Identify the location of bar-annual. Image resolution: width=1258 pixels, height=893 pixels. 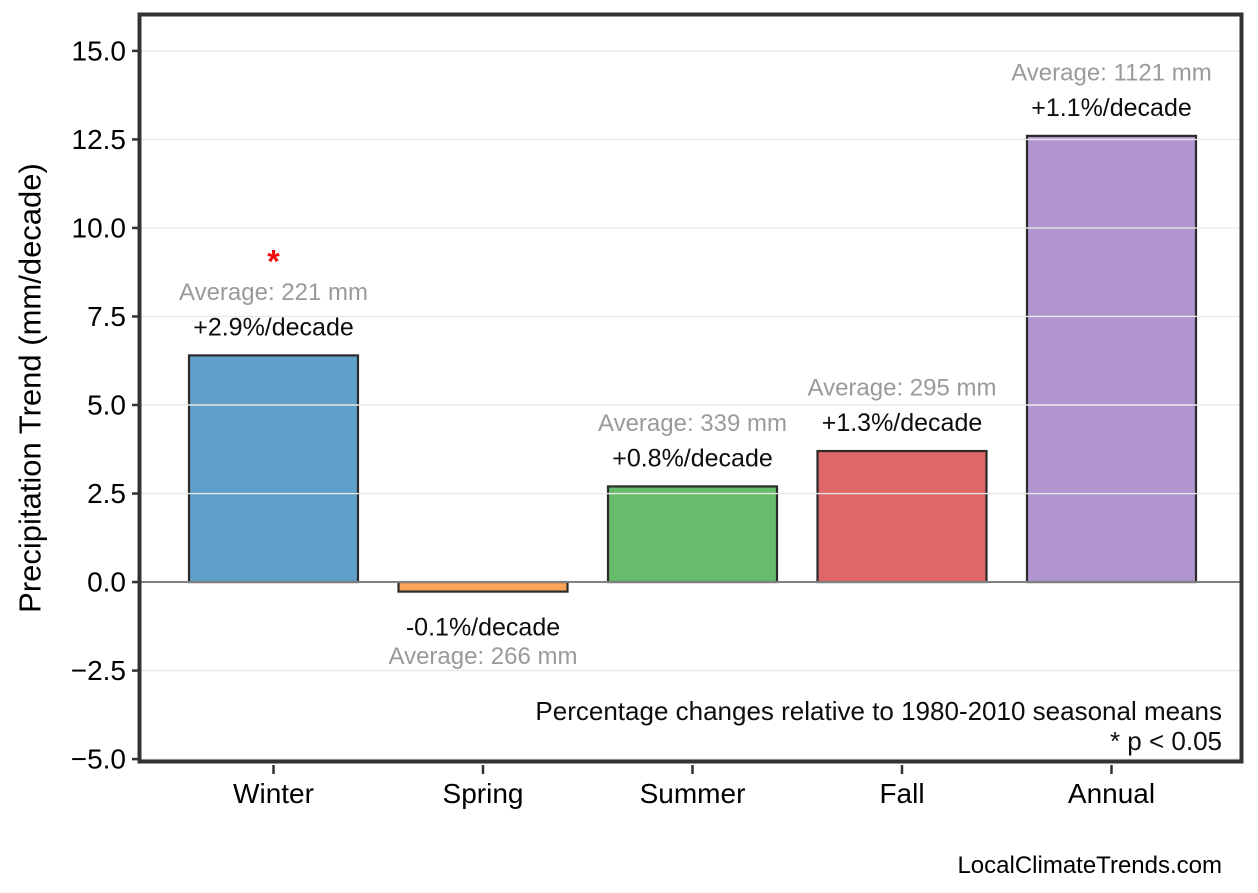
(1111, 359).